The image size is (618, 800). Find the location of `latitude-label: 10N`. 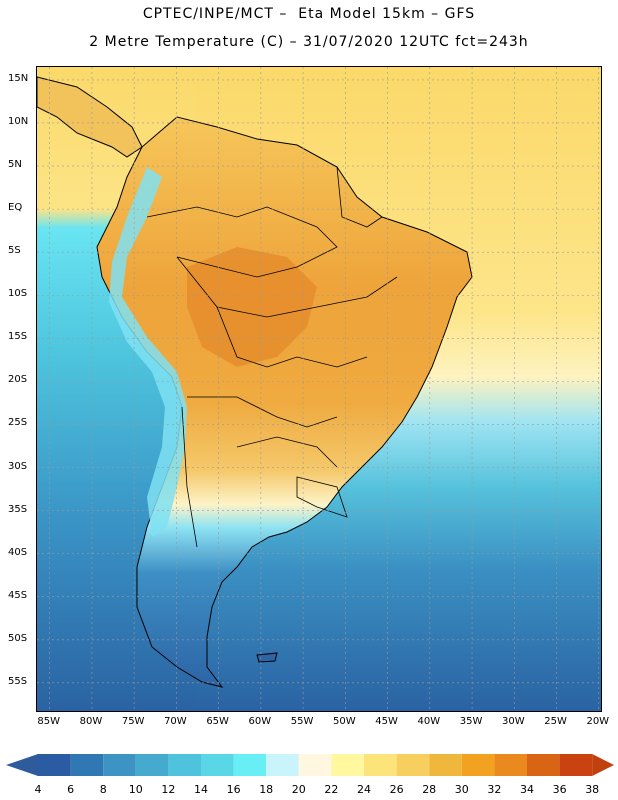

latitude-label: 10N is located at coordinates (18, 121).